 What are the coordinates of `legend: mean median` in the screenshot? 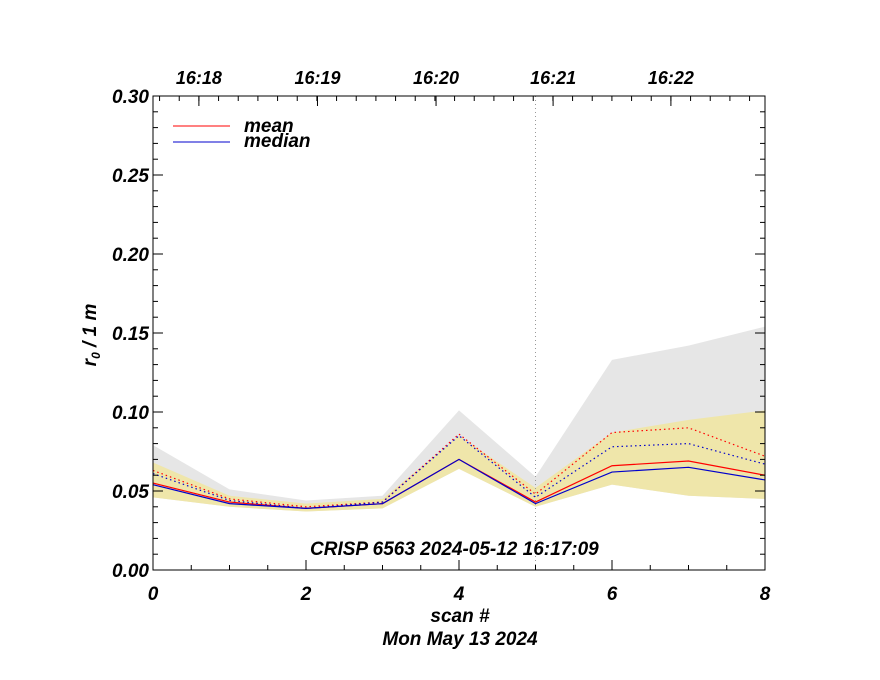 It's located at (242, 134).